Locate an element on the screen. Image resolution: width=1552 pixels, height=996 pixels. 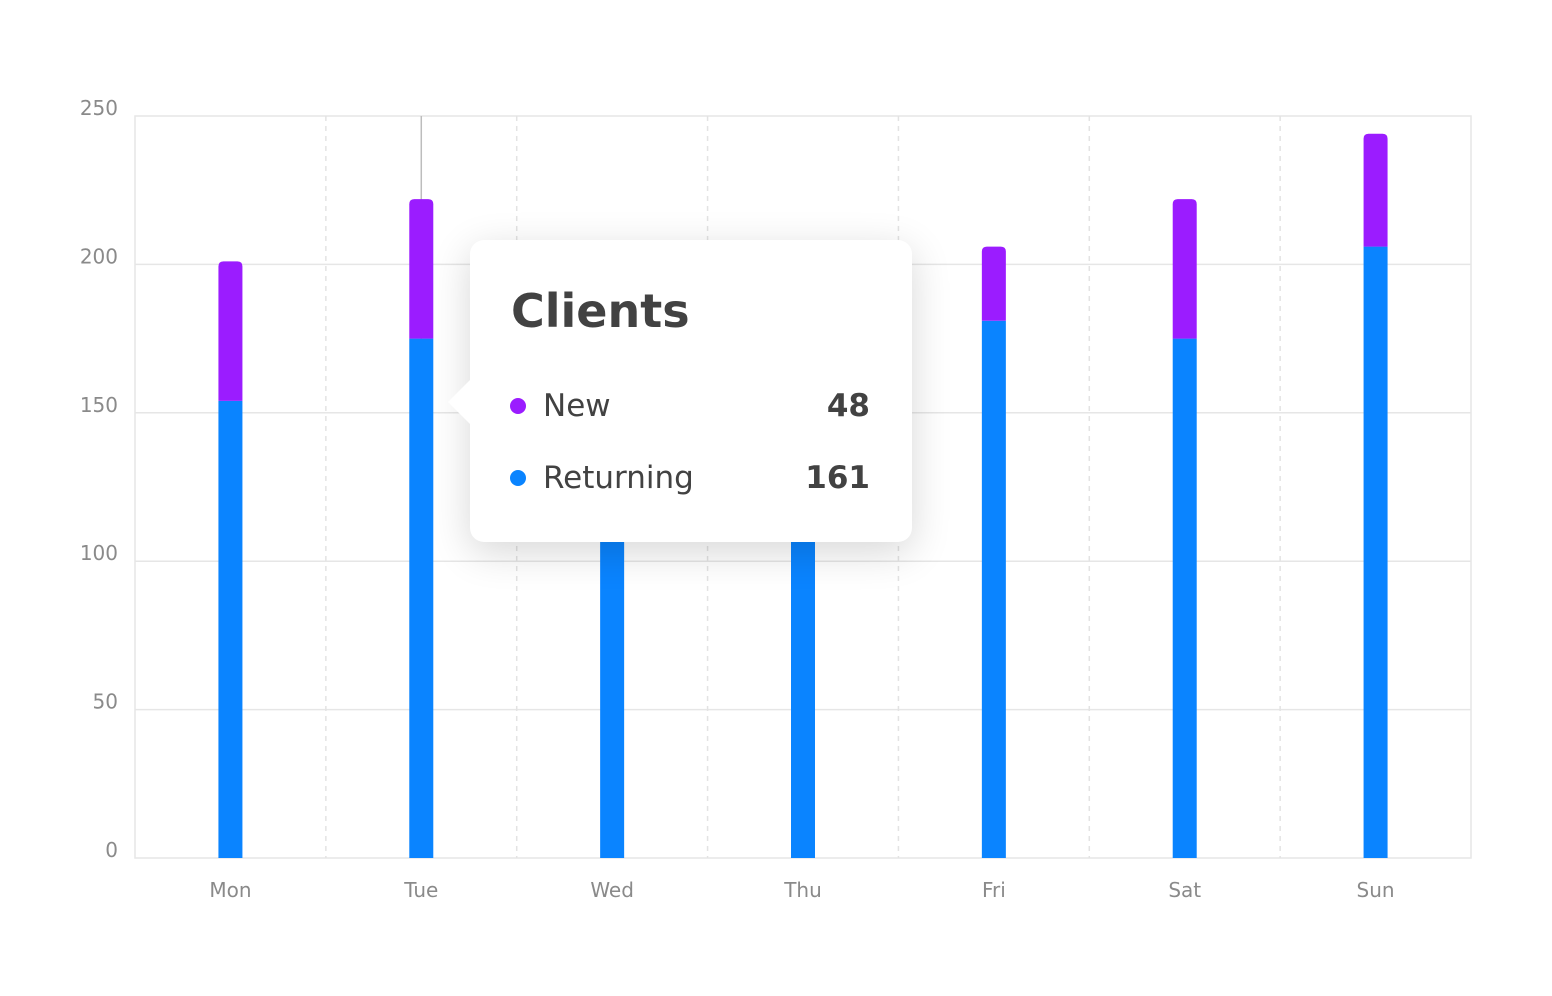
new-legend-dot-icon is located at coordinates (518, 406).